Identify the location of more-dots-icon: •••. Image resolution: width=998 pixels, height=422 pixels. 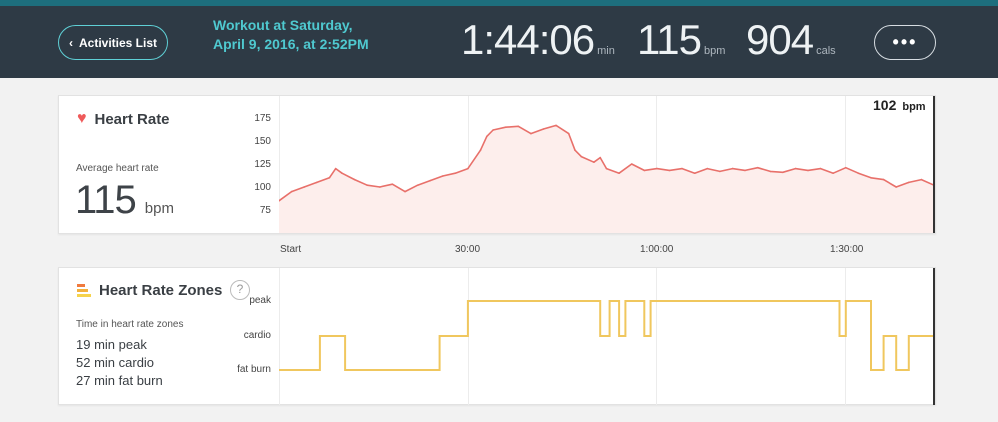
(905, 42).